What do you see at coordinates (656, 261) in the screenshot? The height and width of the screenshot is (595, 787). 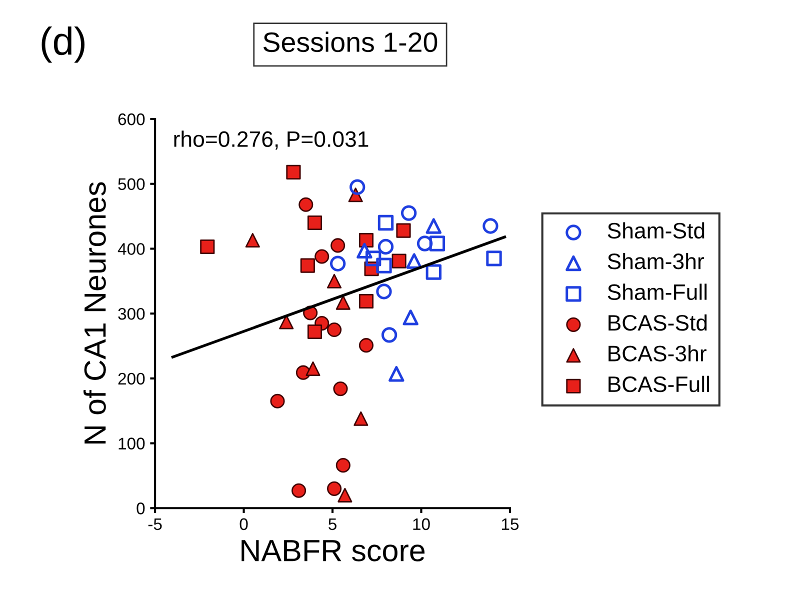 I see `legend-label: Sham-3hr` at bounding box center [656, 261].